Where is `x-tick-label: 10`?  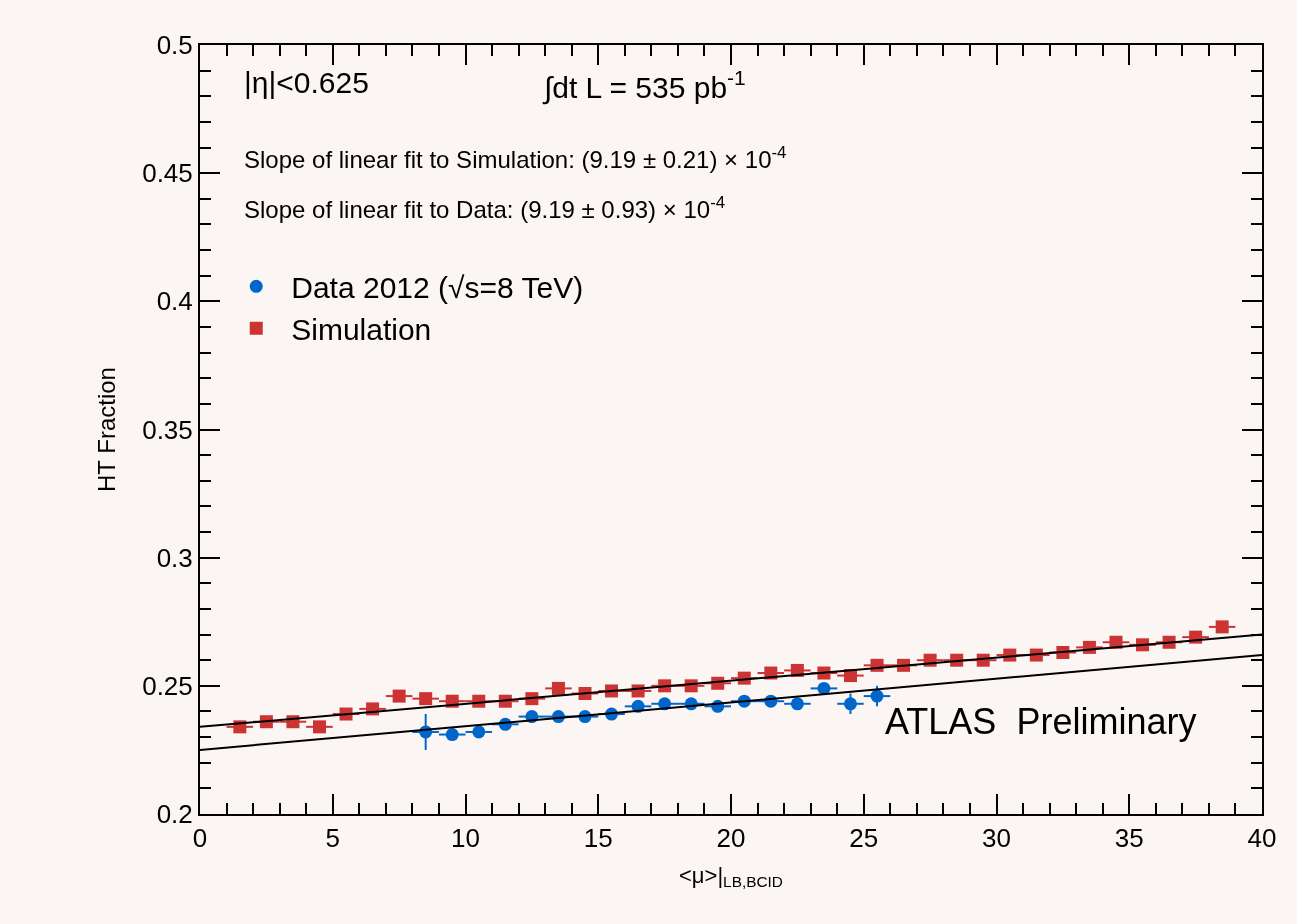 x-tick-label: 10 is located at coordinates (465, 838).